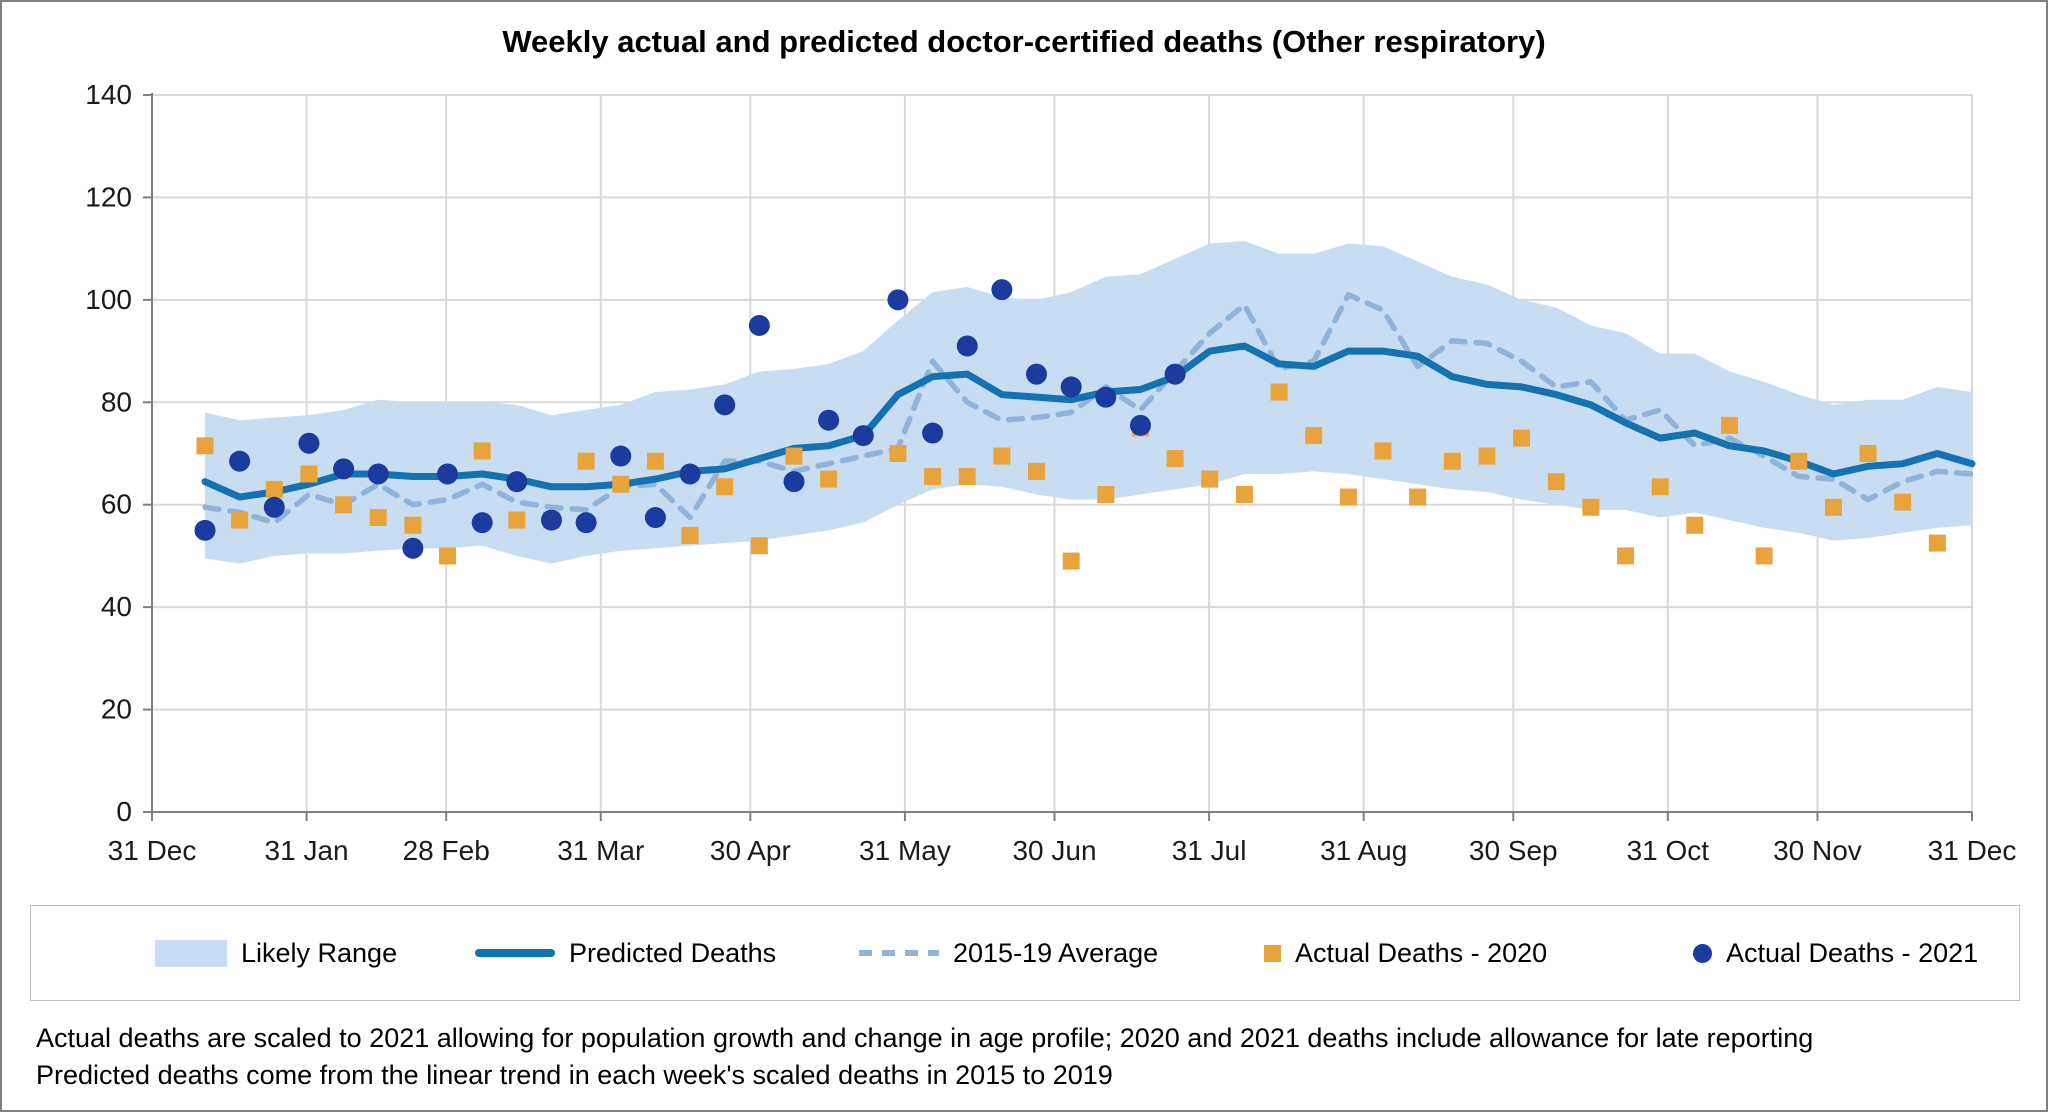 Image resolution: width=2048 pixels, height=1112 pixels. Describe the element at coordinates (108, 94) in the screenshot. I see `y-axis-label: 140` at that location.